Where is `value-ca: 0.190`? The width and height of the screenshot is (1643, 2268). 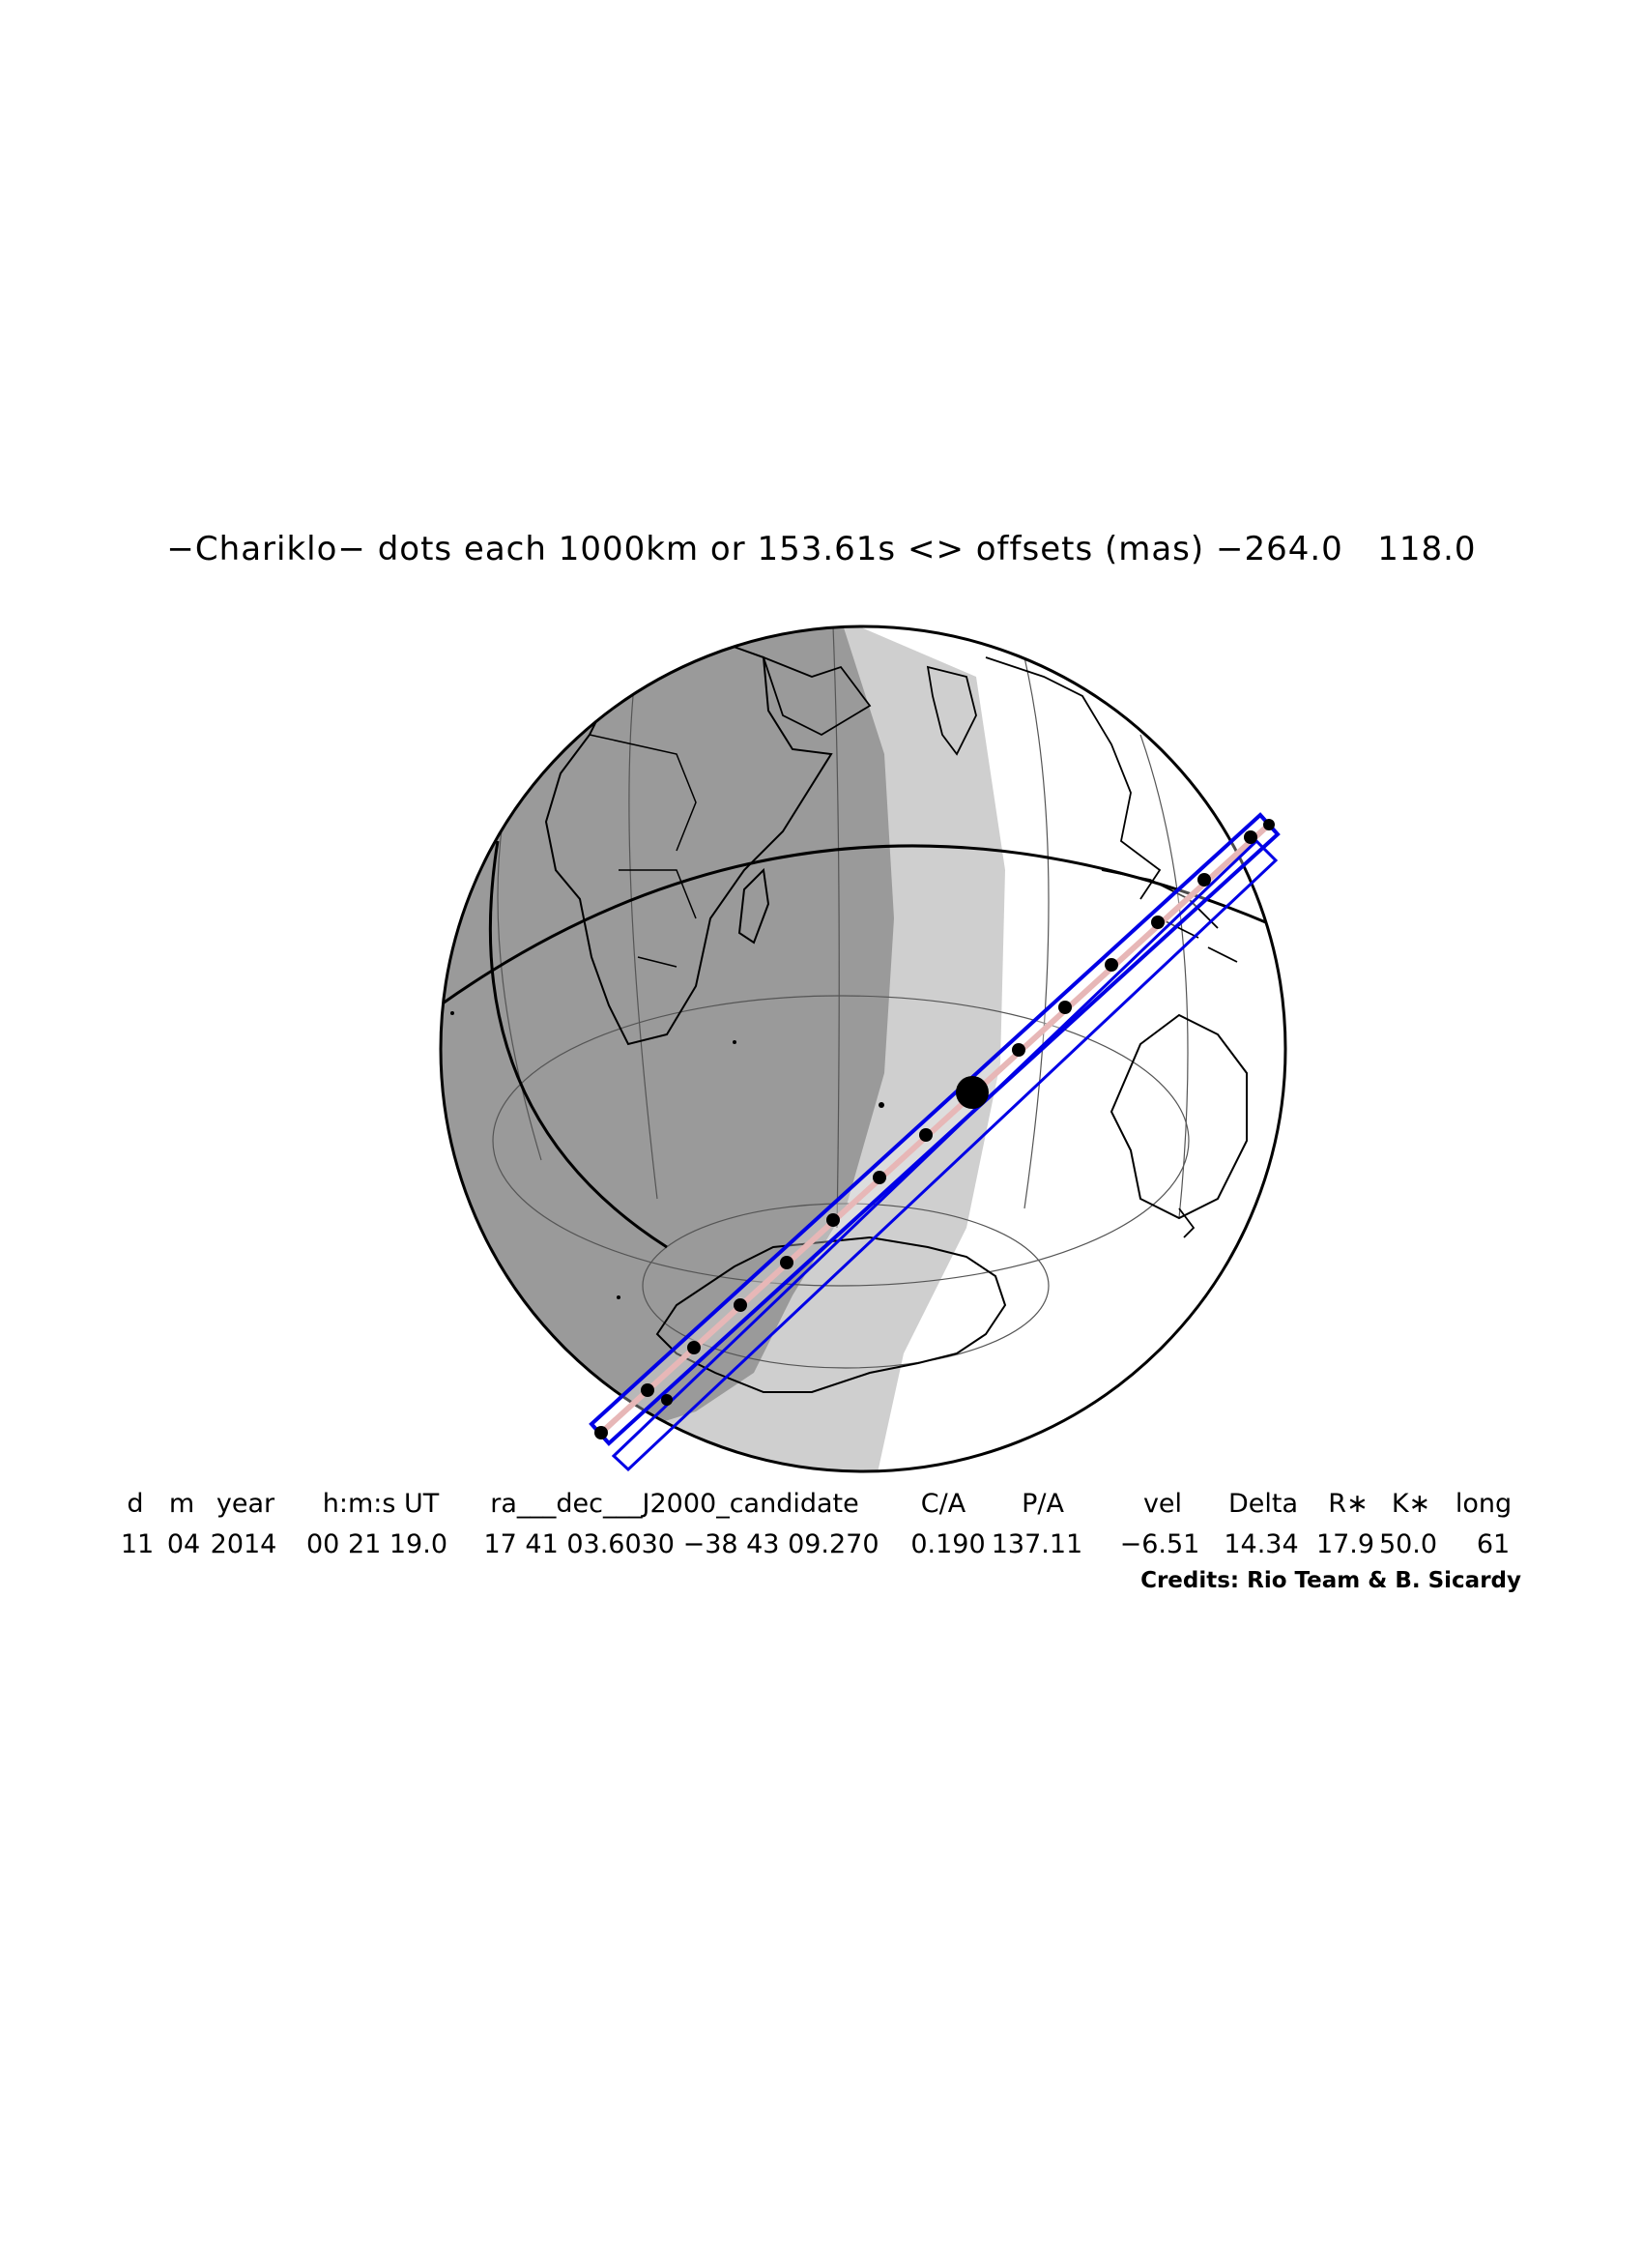 value-ca: 0.190 is located at coordinates (948, 1544).